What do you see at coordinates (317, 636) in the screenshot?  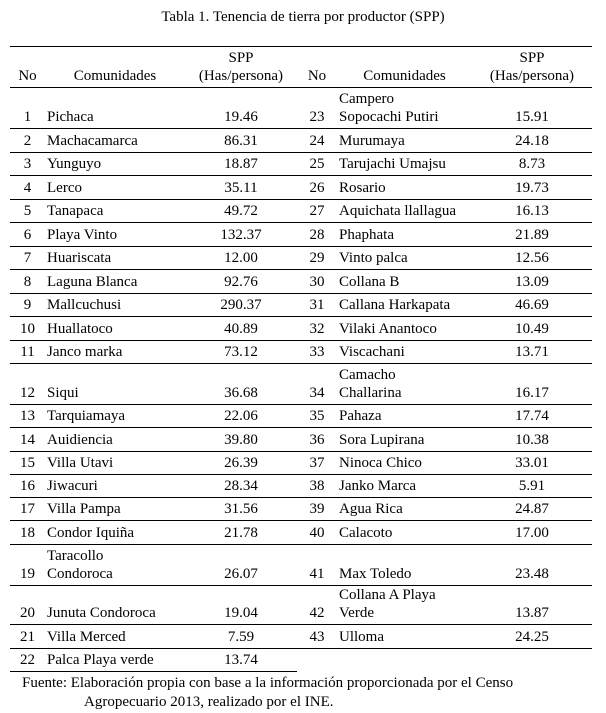 I see `row-number: 43` at bounding box center [317, 636].